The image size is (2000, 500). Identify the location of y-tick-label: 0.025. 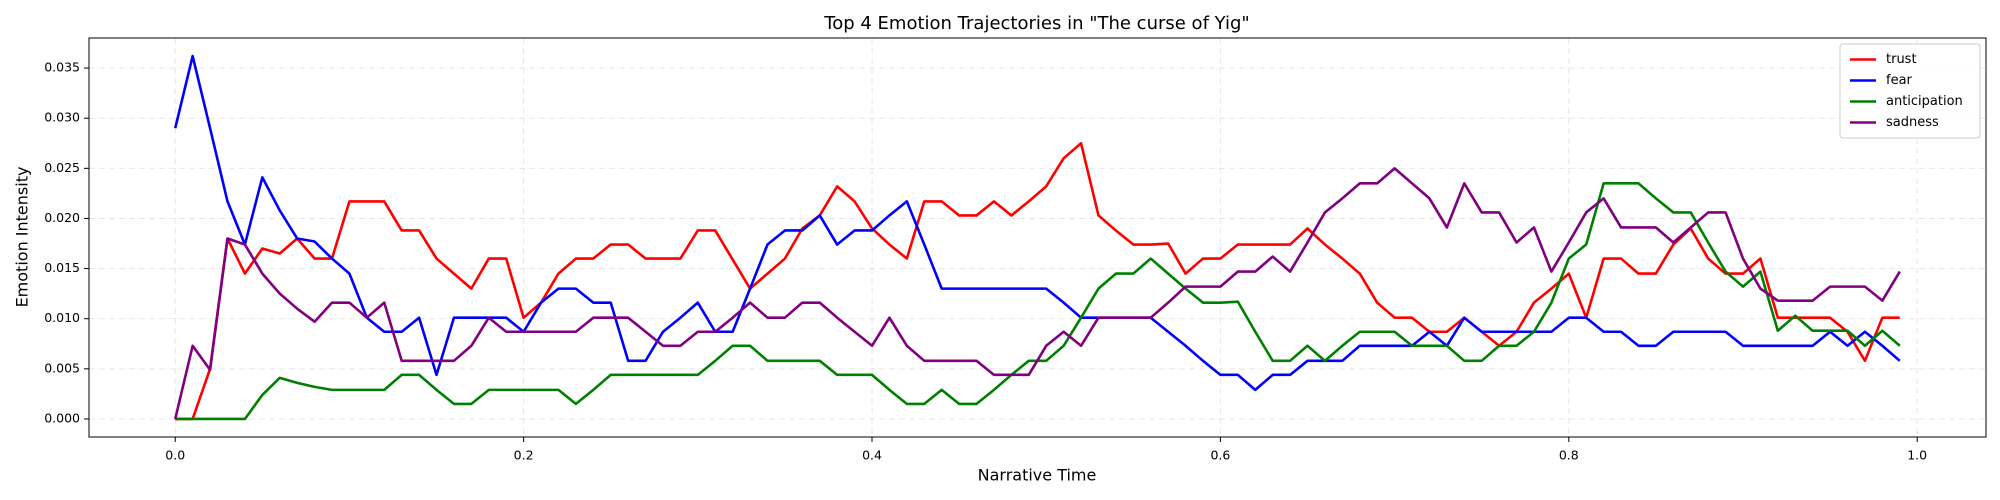
(62, 167).